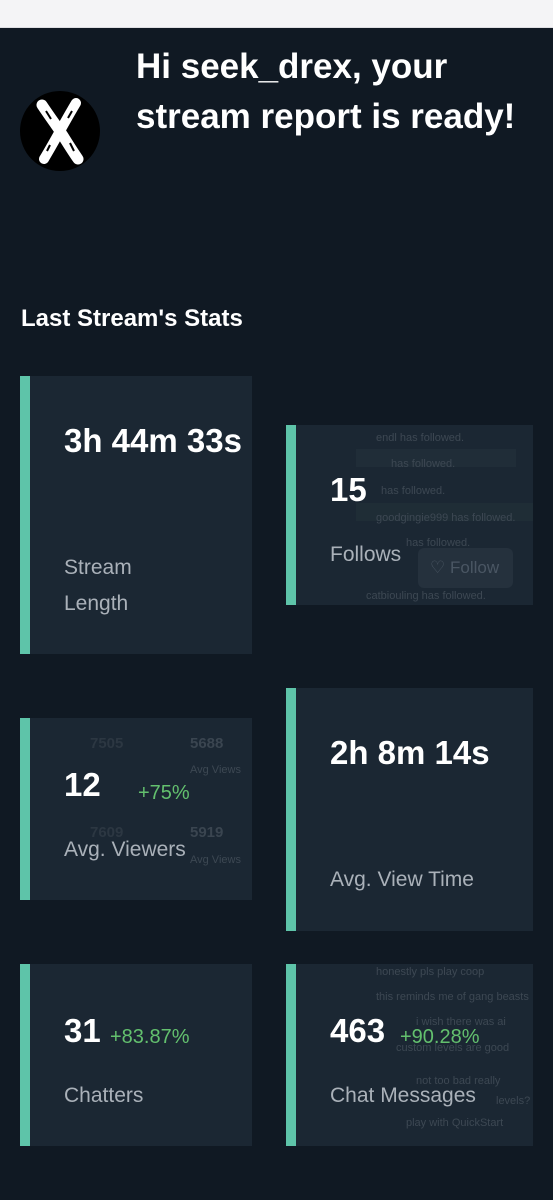  Describe the element at coordinates (215, 770) in the screenshot. I see `viewers-bg-label: Avg Views` at that location.